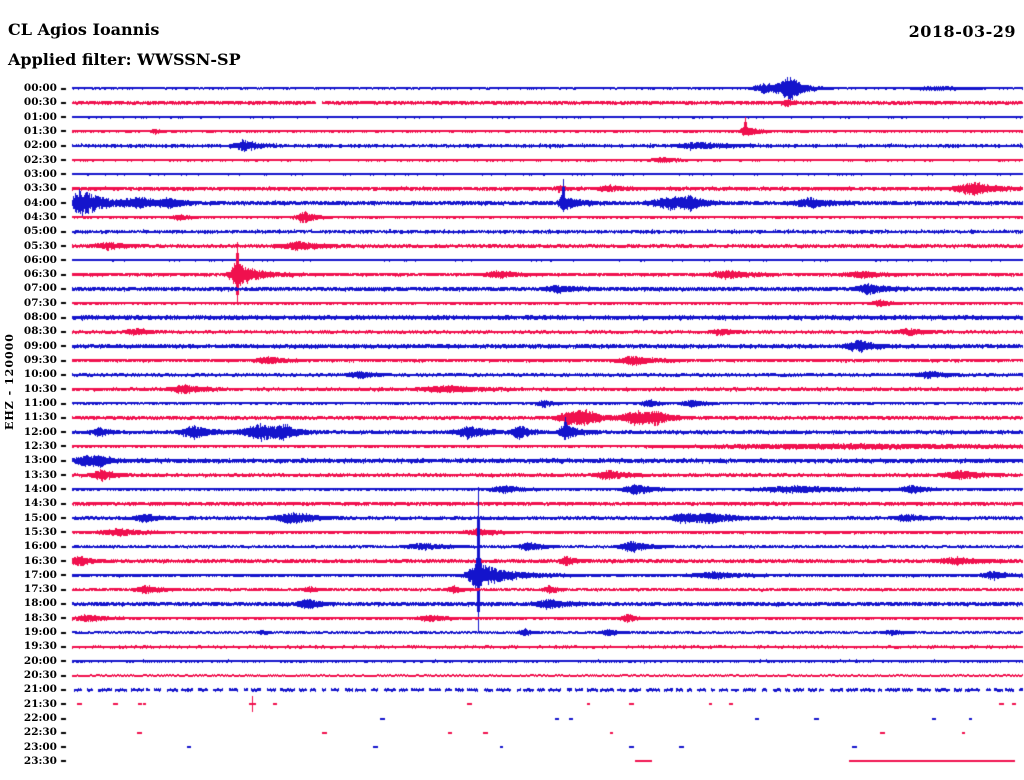 This screenshot has height=780, width=1024. Describe the element at coordinates (40, 288) in the screenshot. I see `time-label: 07:00` at that location.